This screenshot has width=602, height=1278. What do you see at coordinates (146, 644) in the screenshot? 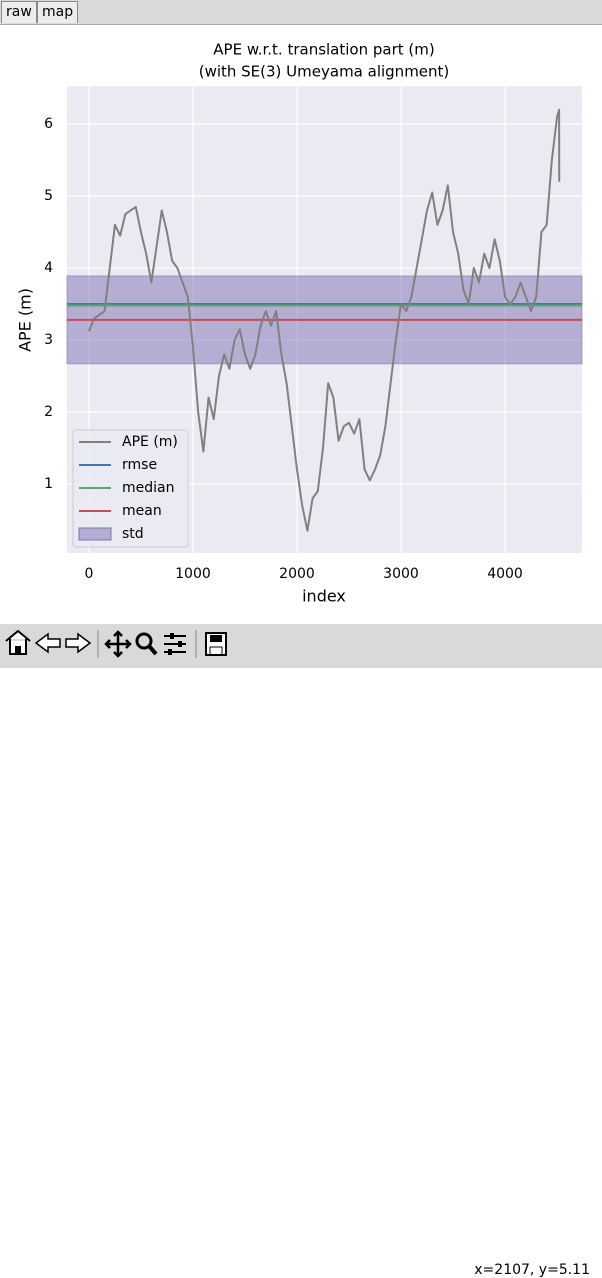
I see `zoom-button` at bounding box center [146, 644].